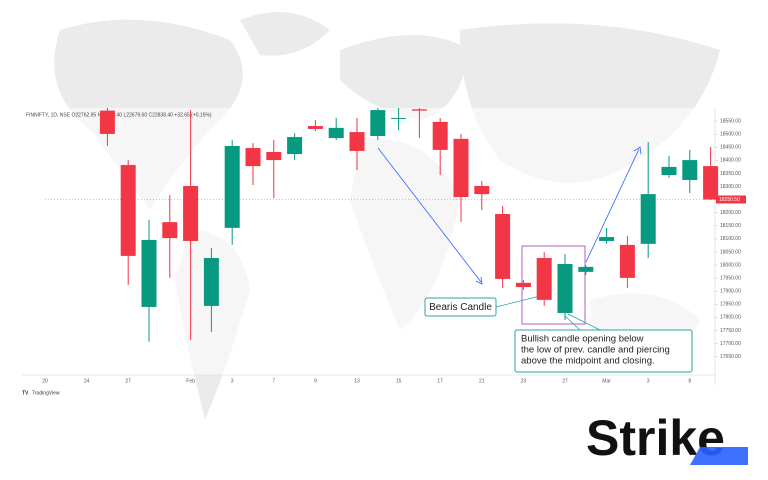 The image size is (768, 480). What do you see at coordinates (719, 456) in the screenshot?
I see `brand-accent` at bounding box center [719, 456].